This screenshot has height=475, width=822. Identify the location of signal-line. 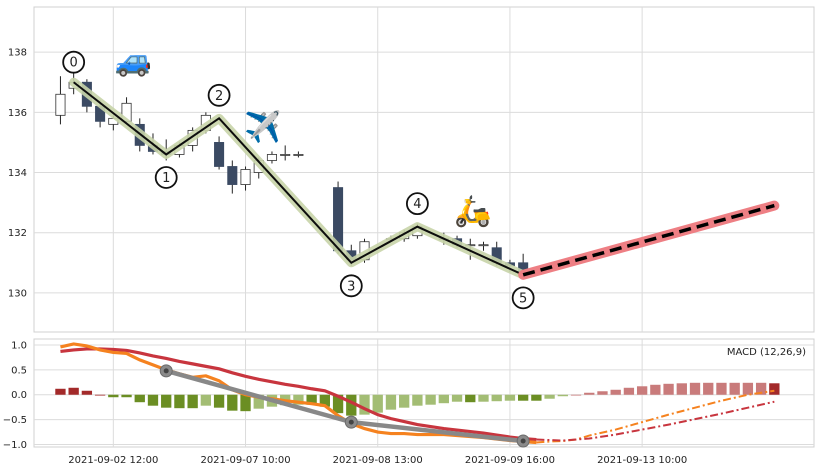
(298, 394).